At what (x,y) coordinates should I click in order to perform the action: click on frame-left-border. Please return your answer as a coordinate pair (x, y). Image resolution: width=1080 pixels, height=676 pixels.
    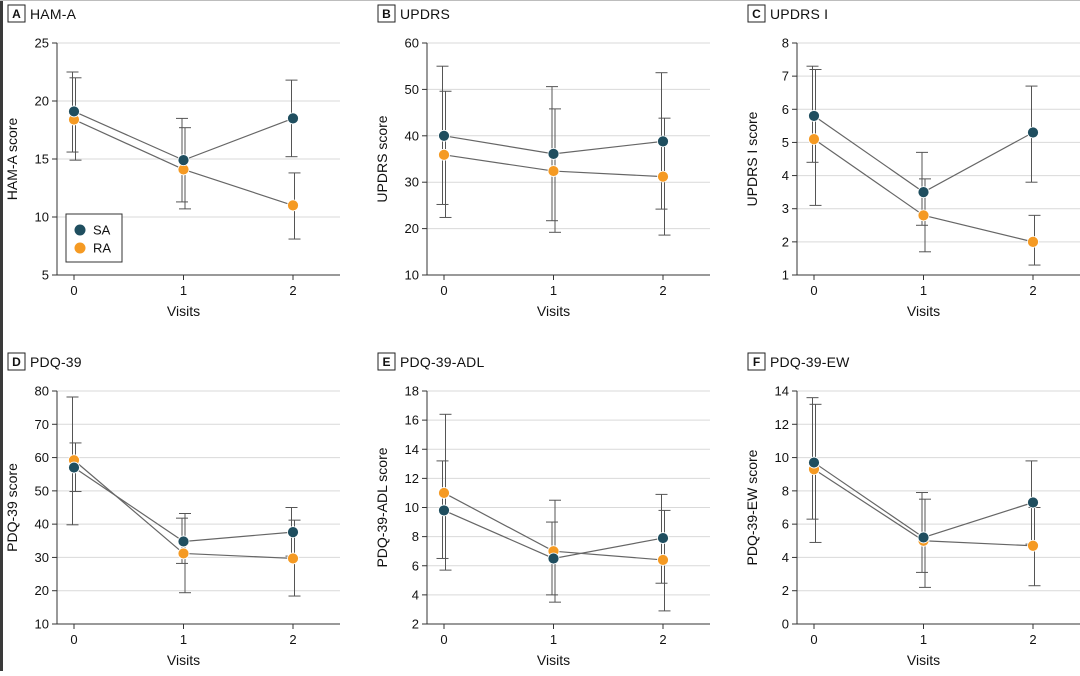
    Looking at the image, I should click on (1, 335).